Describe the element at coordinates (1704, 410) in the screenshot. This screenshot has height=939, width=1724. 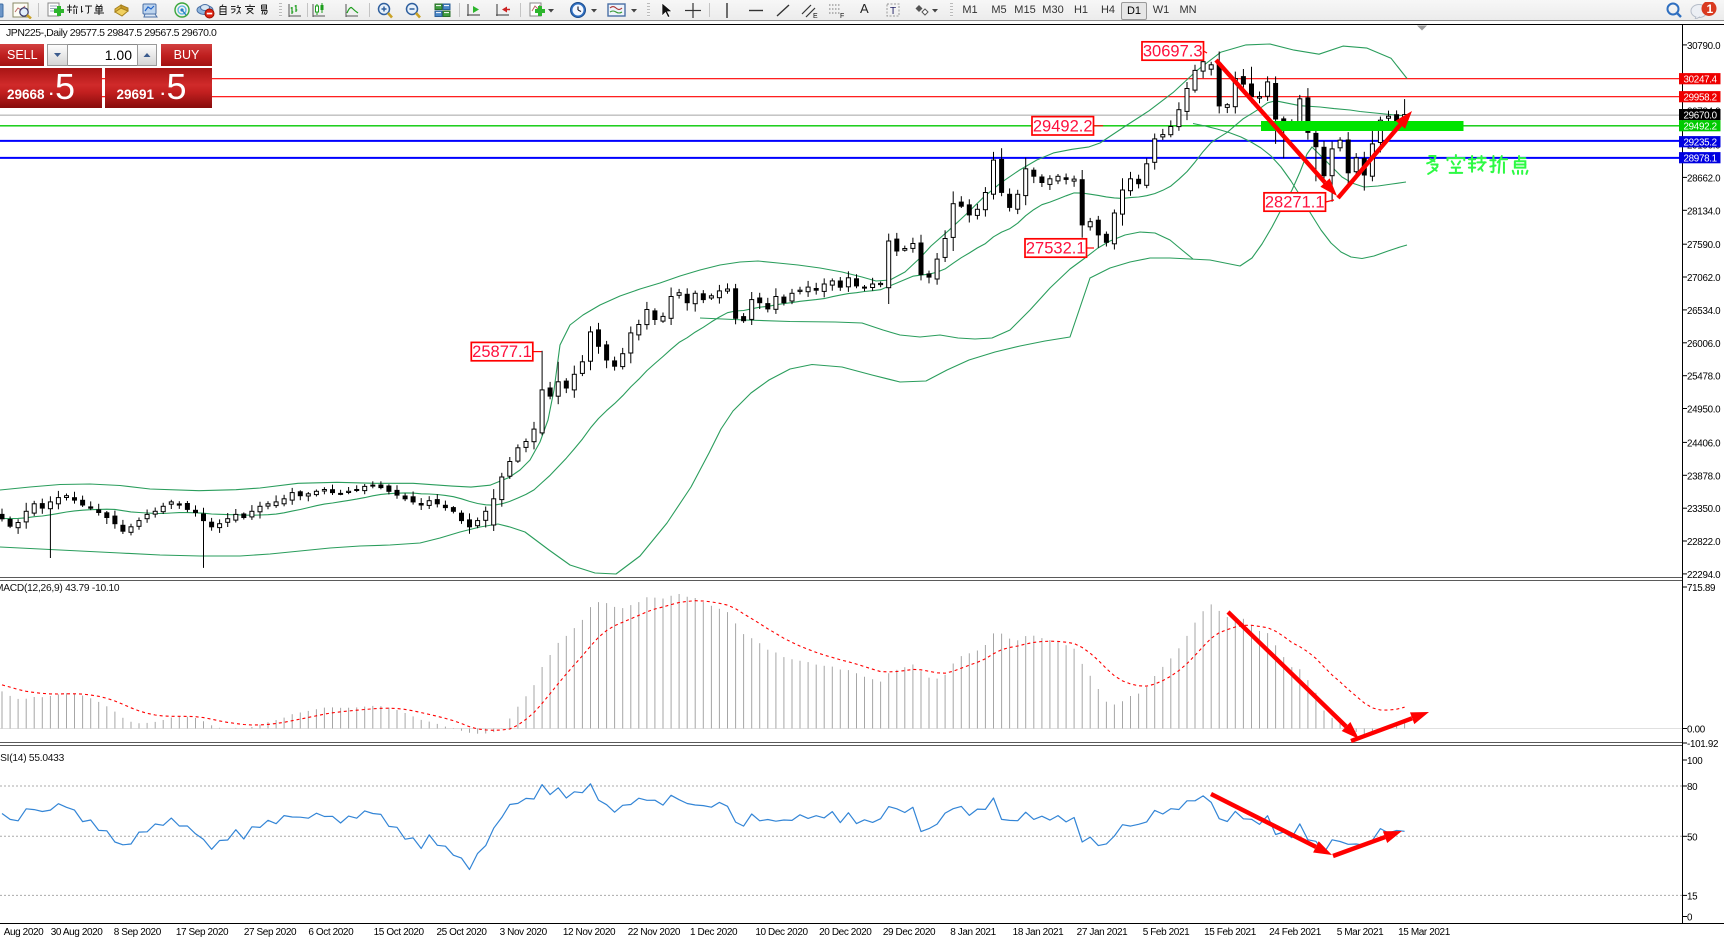
I see `svg-text: 24950.0` at that location.